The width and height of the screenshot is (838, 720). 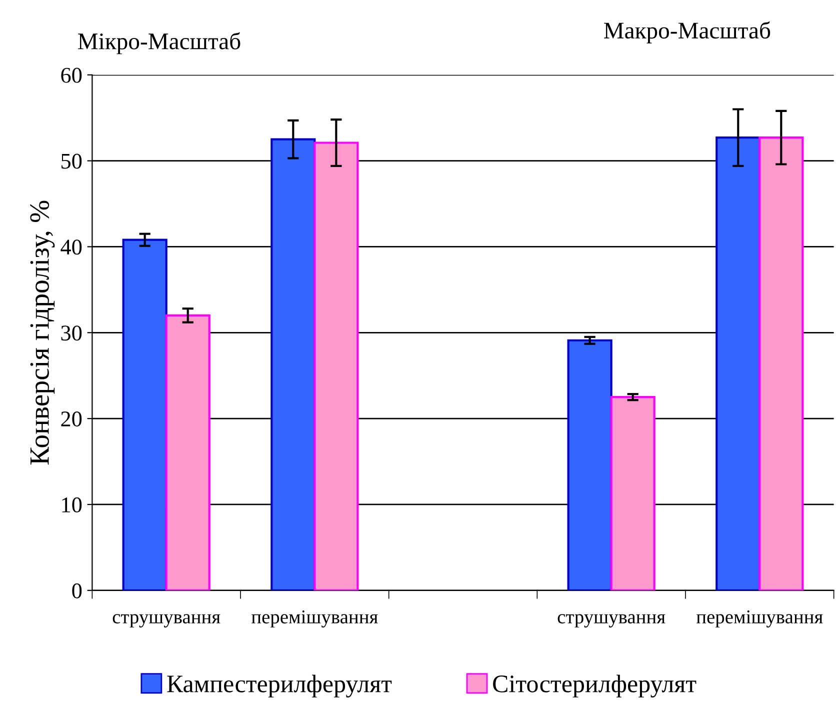 I want to click on legend-label: Сітостерилферулят, so click(x=594, y=686).